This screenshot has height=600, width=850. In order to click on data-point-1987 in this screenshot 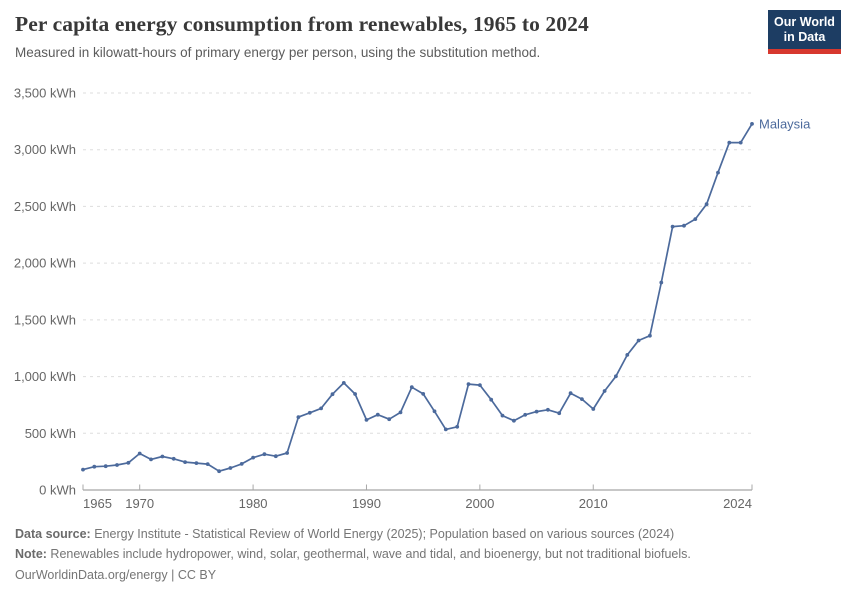, I will do `click(332, 394)`.